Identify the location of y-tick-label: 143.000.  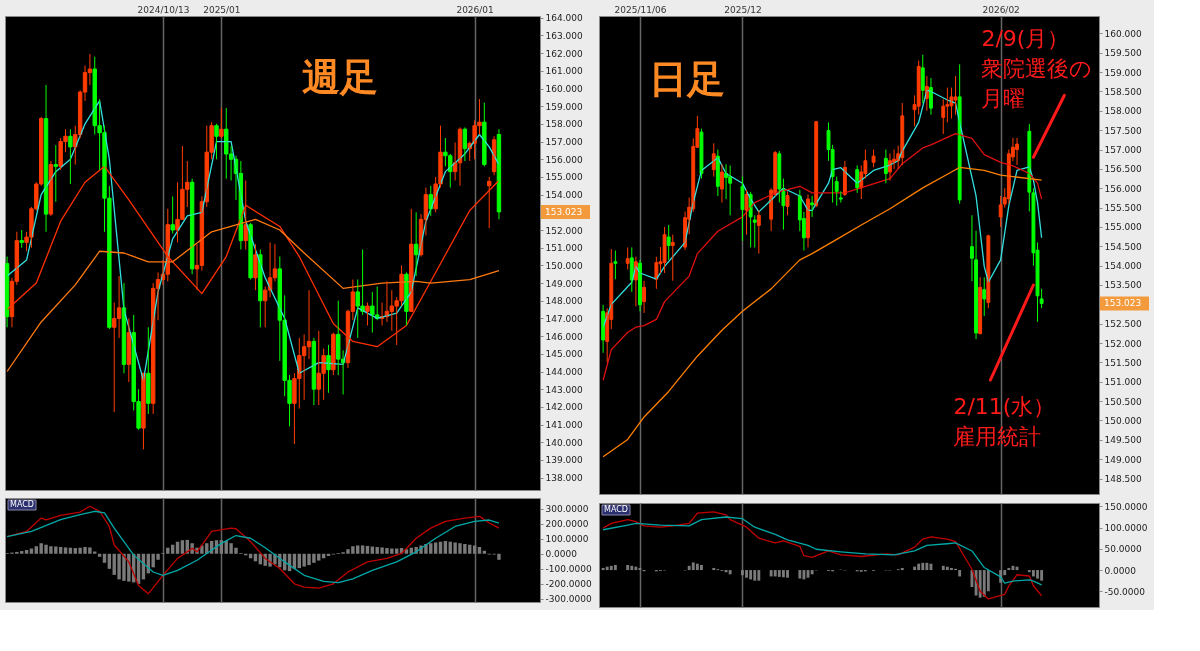
(564, 389).